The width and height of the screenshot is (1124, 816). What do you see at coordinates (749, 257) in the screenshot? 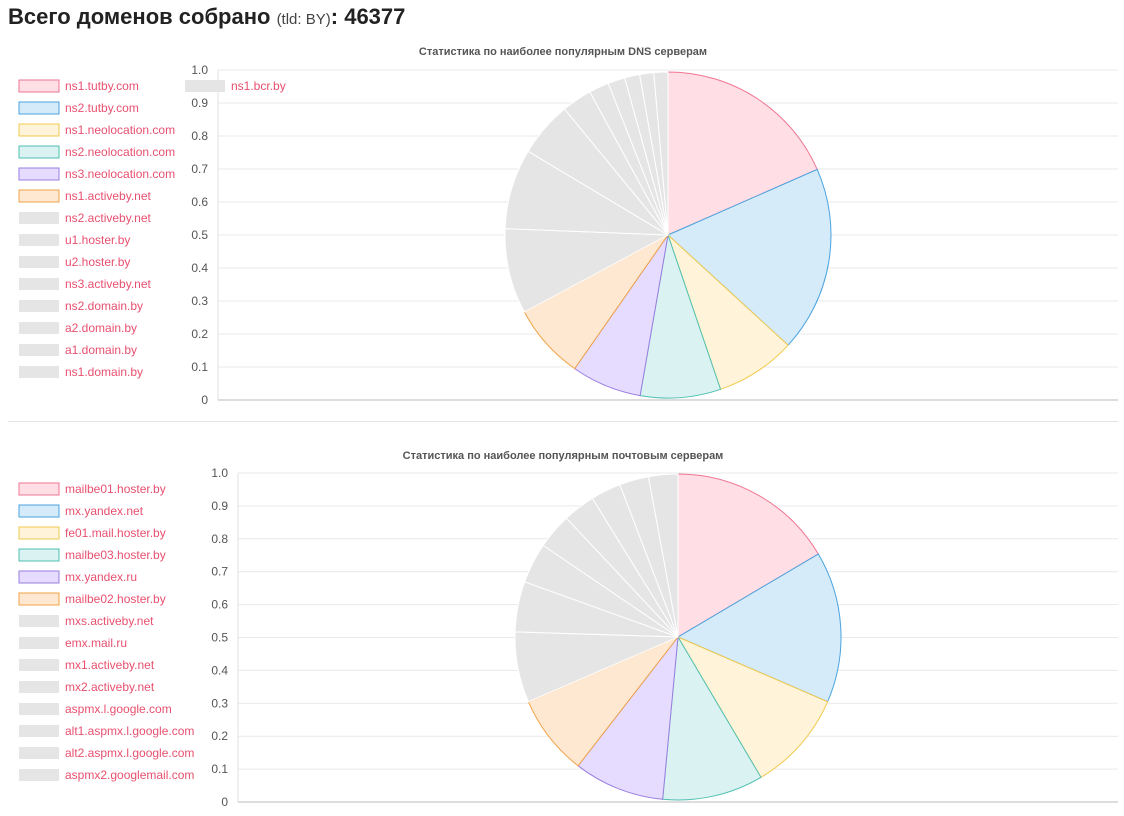
I see `pie-slice-ns2-tutby-com` at bounding box center [749, 257].